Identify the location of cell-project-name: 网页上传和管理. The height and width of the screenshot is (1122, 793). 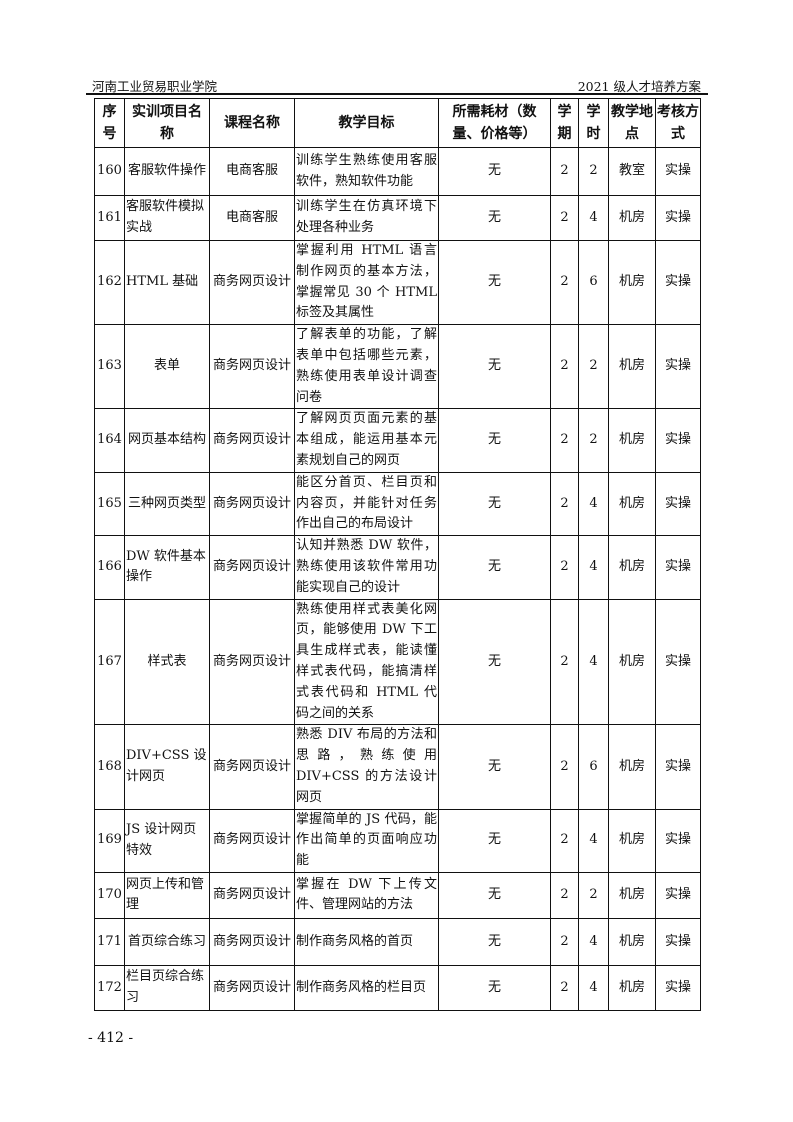
(167, 895).